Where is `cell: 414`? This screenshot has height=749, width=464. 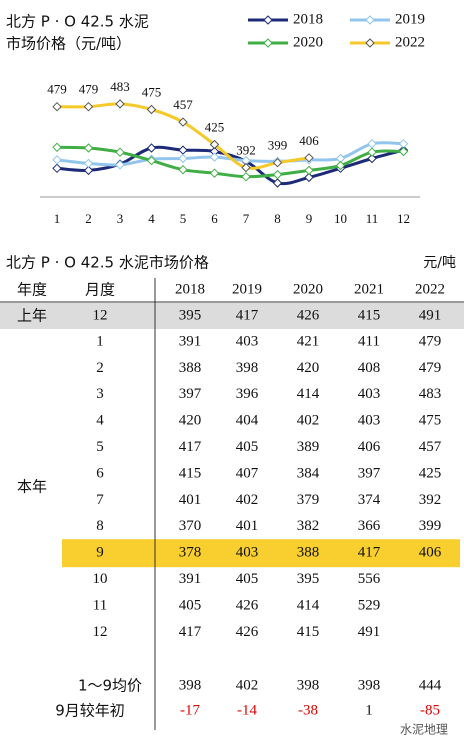 cell: 414 is located at coordinates (308, 605).